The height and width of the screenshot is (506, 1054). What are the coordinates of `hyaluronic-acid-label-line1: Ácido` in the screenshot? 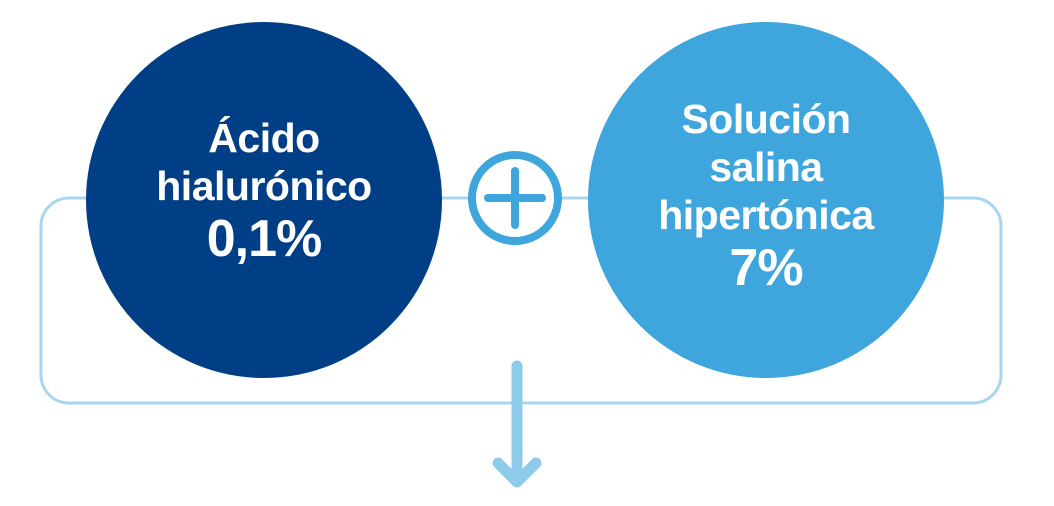 It's located at (264, 138).